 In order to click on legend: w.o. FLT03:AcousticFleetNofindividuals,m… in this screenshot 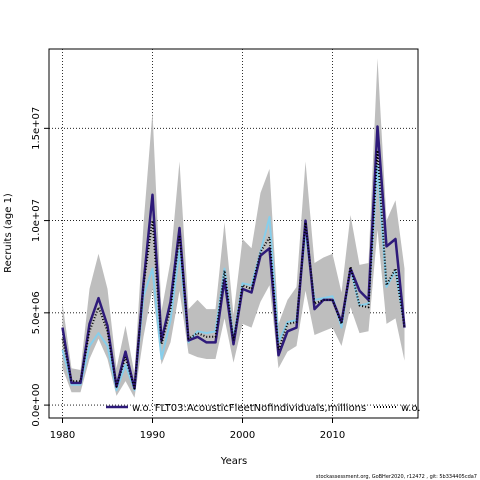, I will do `click(263, 408)`.